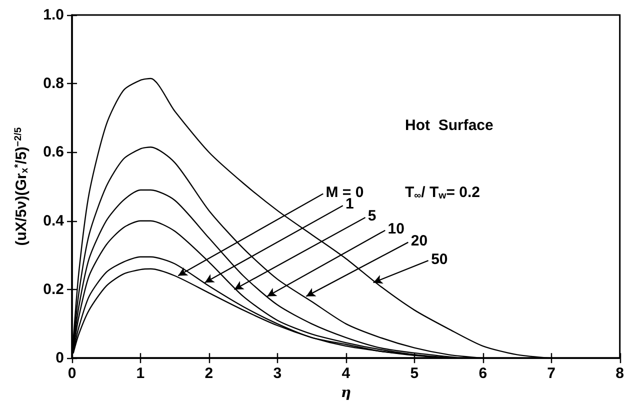 The width and height of the screenshot is (627, 405). Describe the element at coordinates (209, 373) in the screenshot. I see `x-tick-label: 2` at that location.